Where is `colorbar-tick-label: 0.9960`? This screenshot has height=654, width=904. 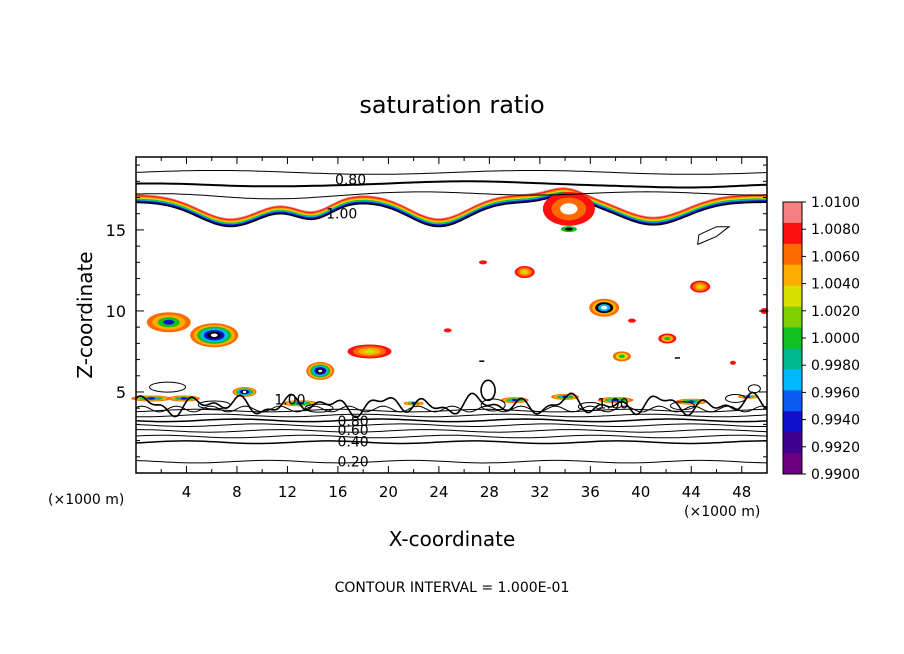
colorbar-tick-label: 0.9960 is located at coordinates (835, 393).